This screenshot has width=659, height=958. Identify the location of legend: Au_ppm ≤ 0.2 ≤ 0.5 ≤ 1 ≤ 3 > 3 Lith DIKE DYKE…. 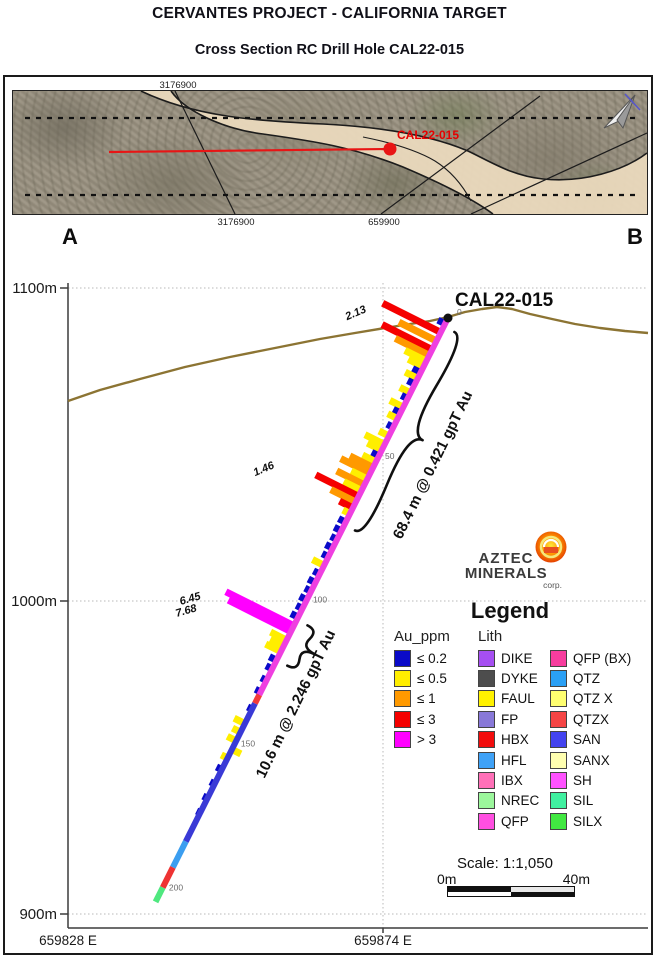
(524, 730).